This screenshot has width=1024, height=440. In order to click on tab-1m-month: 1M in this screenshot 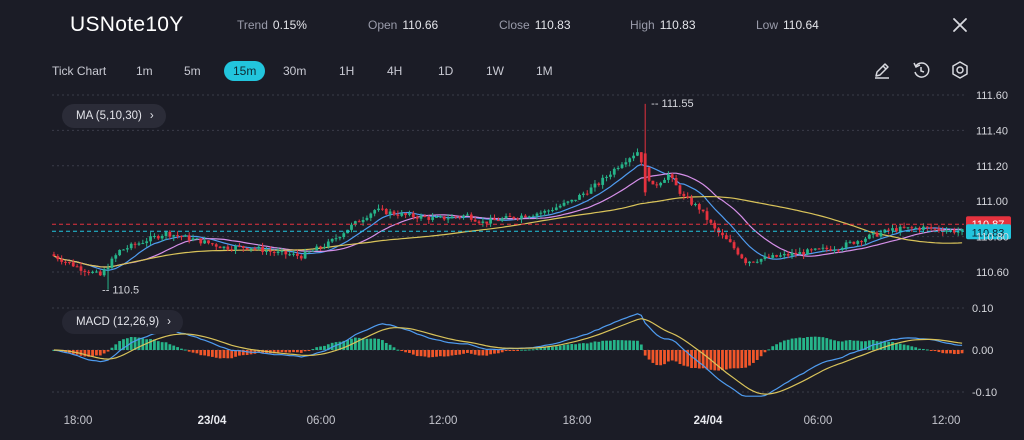, I will do `click(544, 71)`.